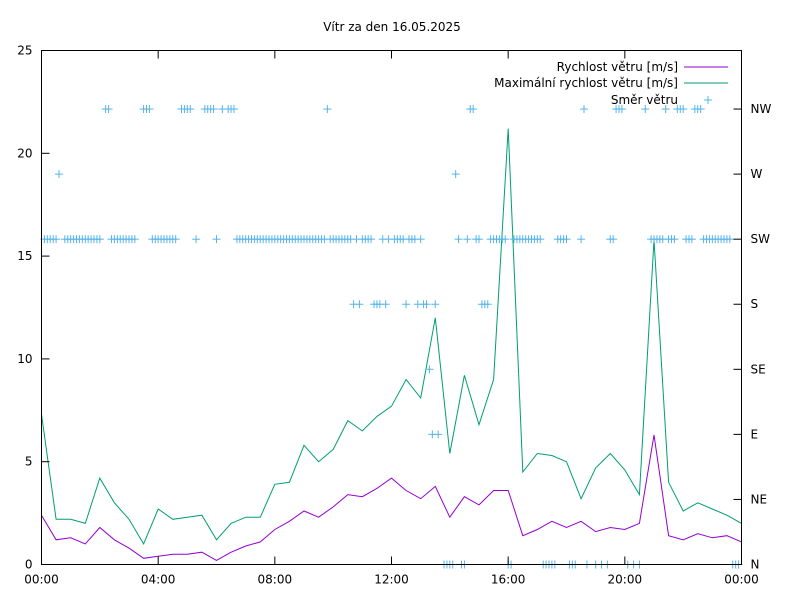 Image resolution: width=800 pixels, height=600 pixels. Describe the element at coordinates (24, 153) in the screenshot. I see `y-left-tick-label: 20` at that location.